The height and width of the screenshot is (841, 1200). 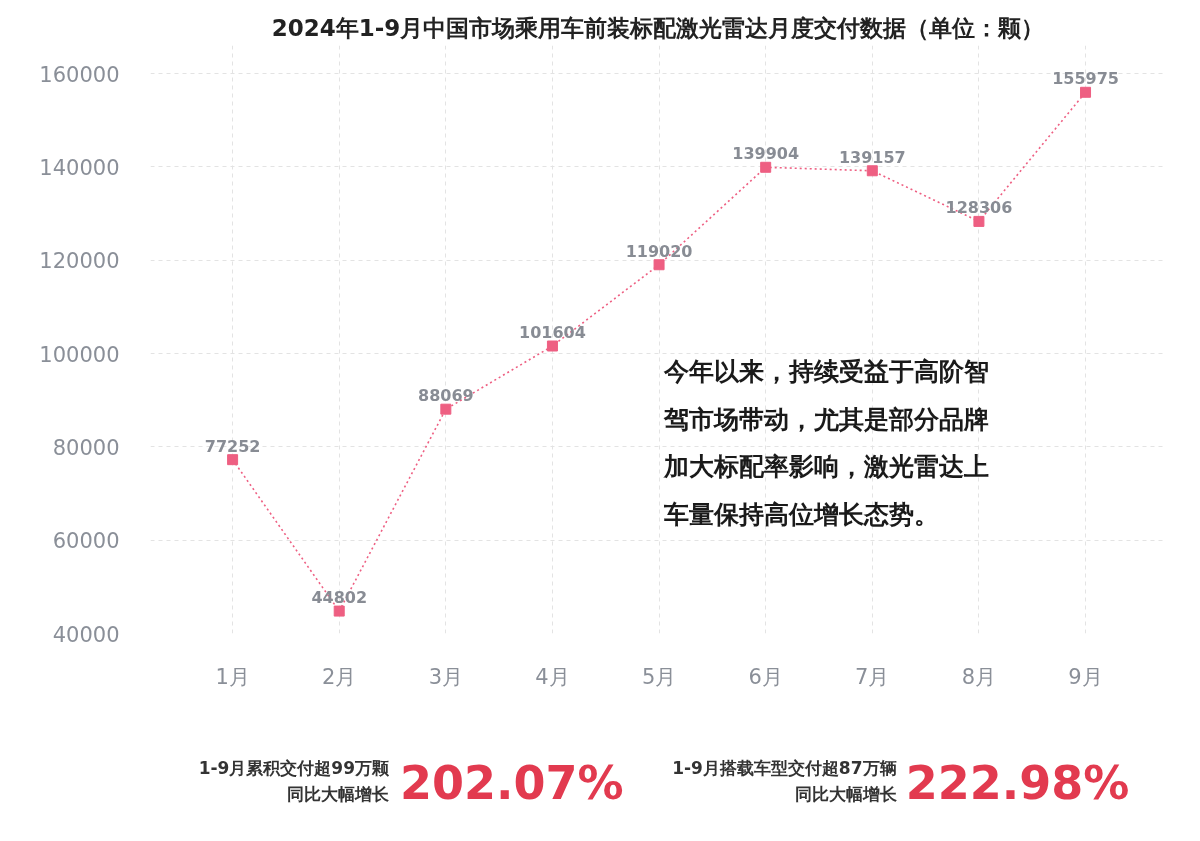 I want to click on text: 202.07%, so click(x=512, y=782).